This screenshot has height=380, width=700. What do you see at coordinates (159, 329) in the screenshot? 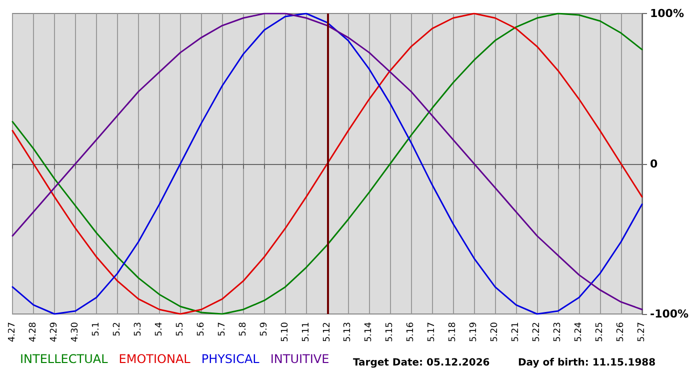
I see `x-tick-label: 5.4` at bounding box center [159, 329].